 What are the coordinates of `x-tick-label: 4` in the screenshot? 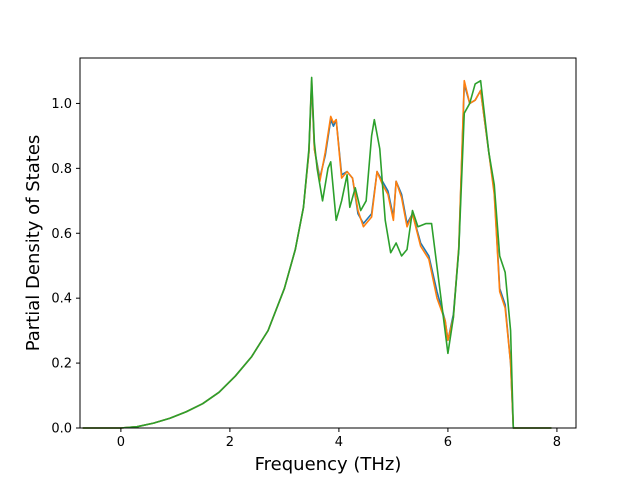 It's located at (339, 442).